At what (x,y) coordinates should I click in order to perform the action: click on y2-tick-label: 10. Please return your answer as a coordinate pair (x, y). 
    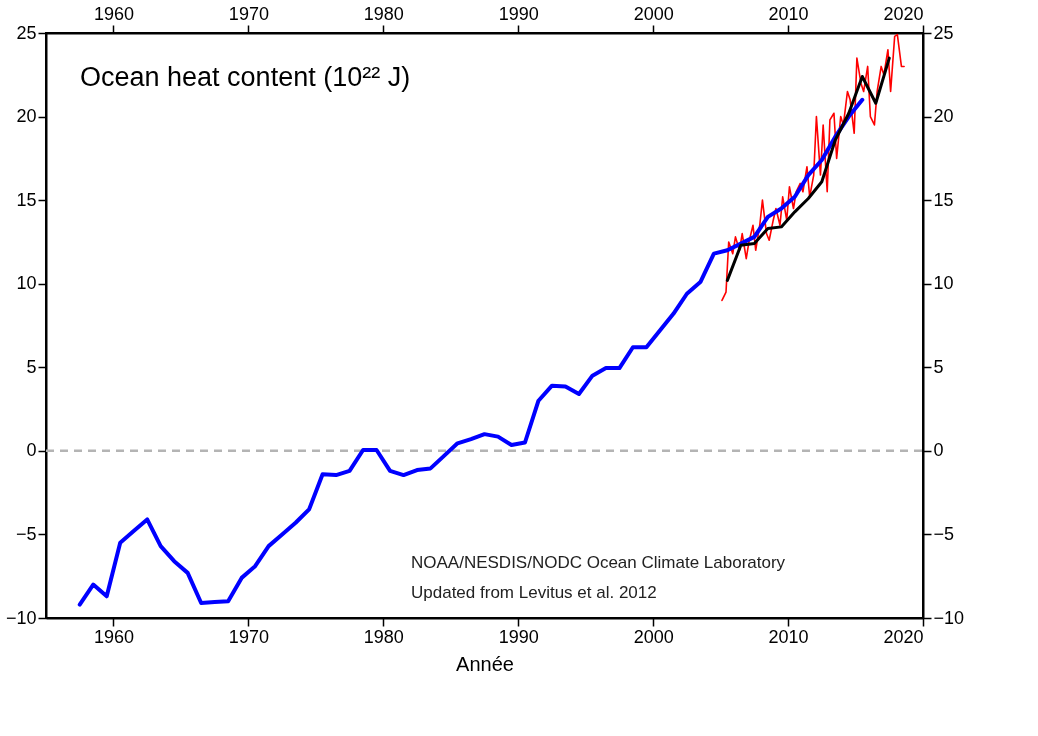
    Looking at the image, I should click on (943, 283).